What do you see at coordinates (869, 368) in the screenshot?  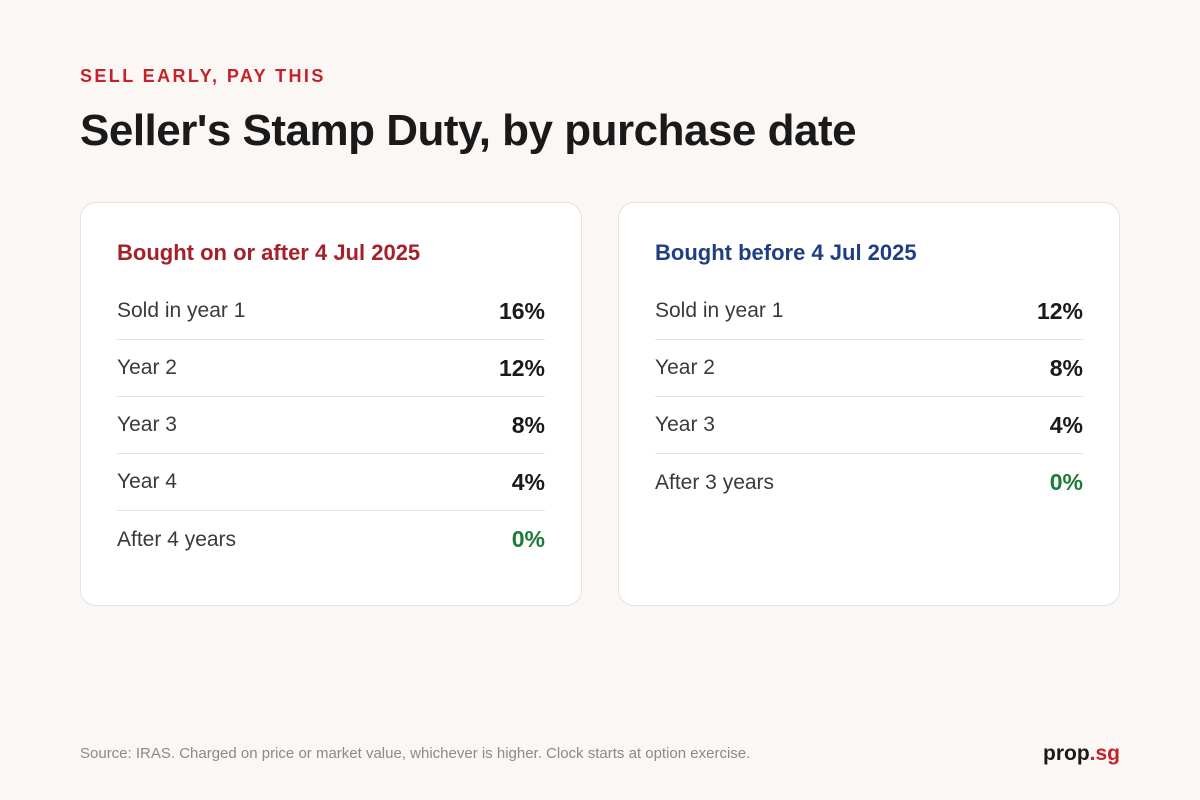 I see `rate-row: Year 2 8%` at bounding box center [869, 368].